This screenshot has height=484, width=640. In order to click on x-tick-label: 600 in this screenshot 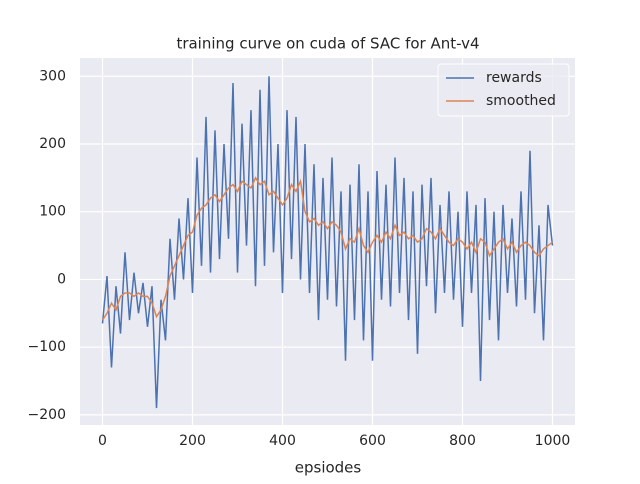, I will do `click(372, 441)`.